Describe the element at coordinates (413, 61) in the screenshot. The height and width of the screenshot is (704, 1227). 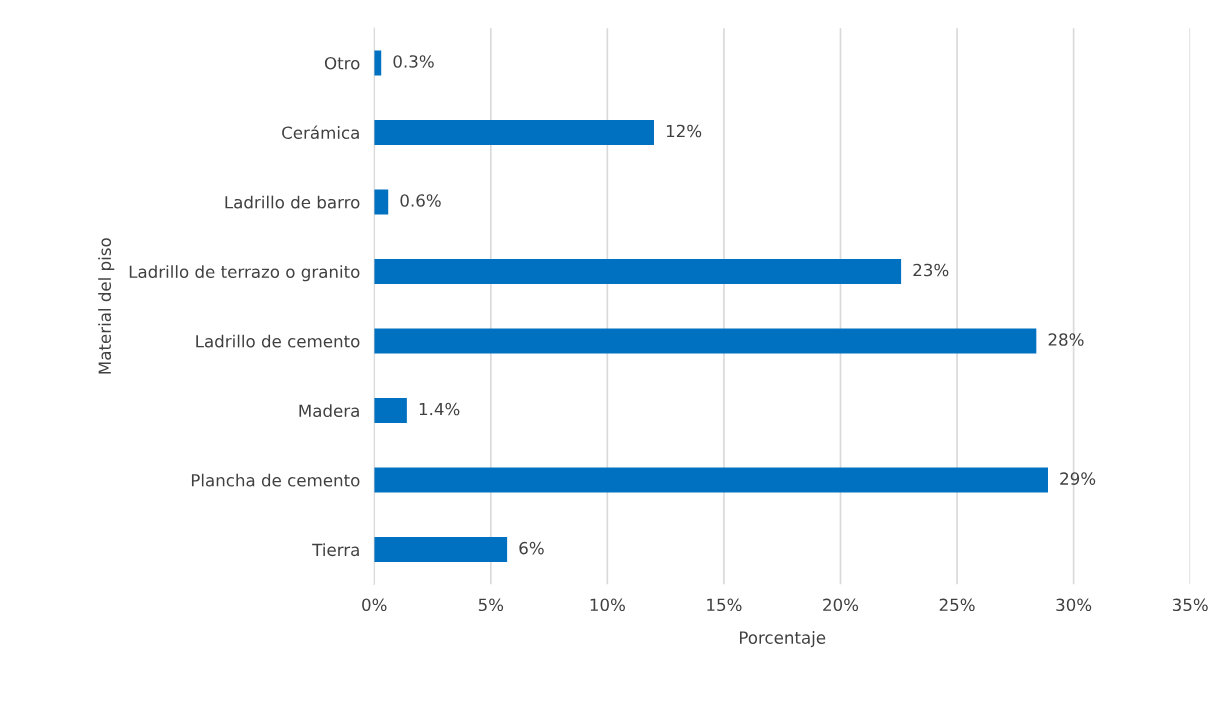
I see `data-label: 0.3%` at that location.